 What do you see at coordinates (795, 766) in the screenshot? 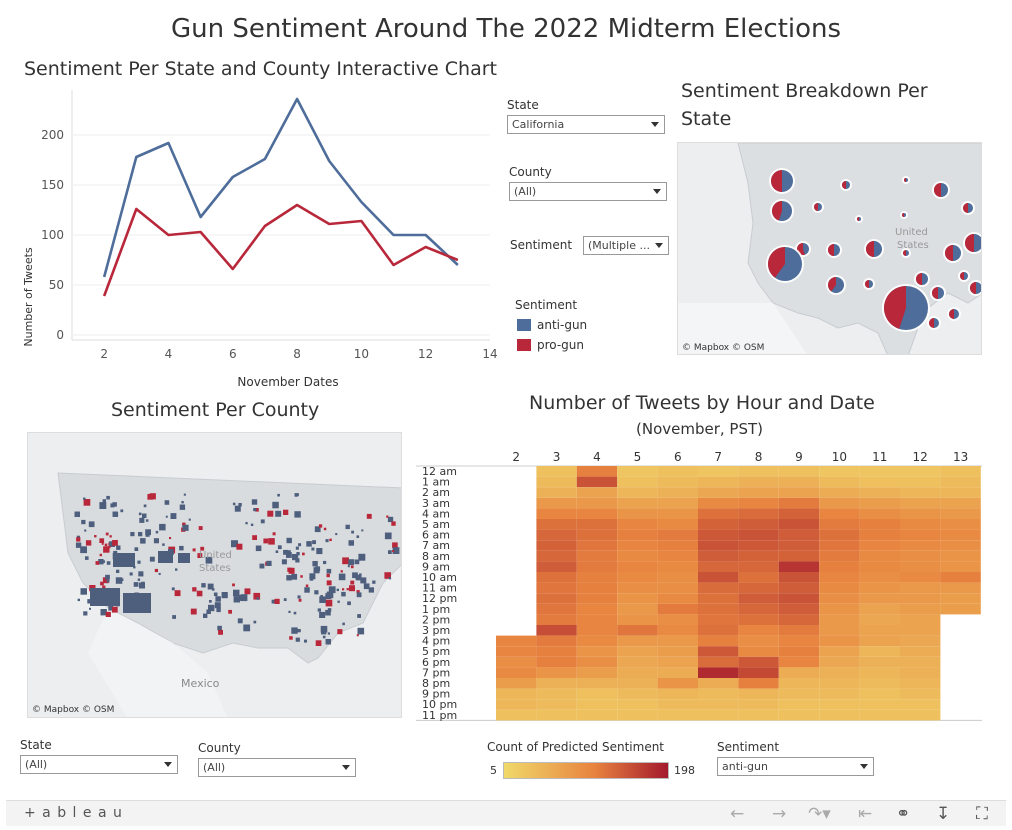
I see `heatmap-sentiment-filter-dropdown: anti-gun` at bounding box center [795, 766].